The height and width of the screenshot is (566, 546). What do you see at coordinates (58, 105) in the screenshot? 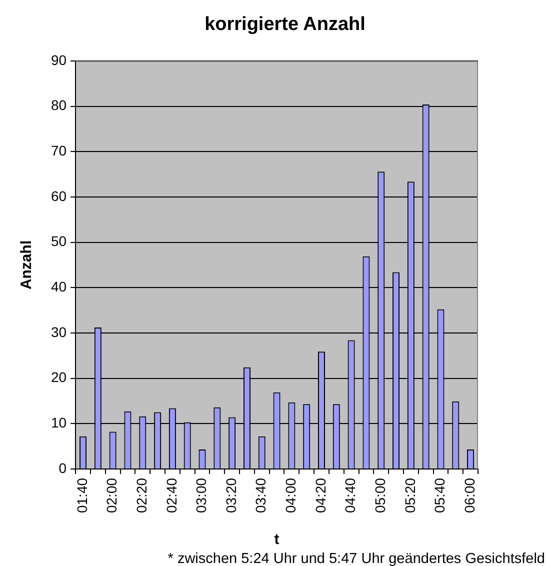
I see `y-tick-label: 80` at bounding box center [58, 105].